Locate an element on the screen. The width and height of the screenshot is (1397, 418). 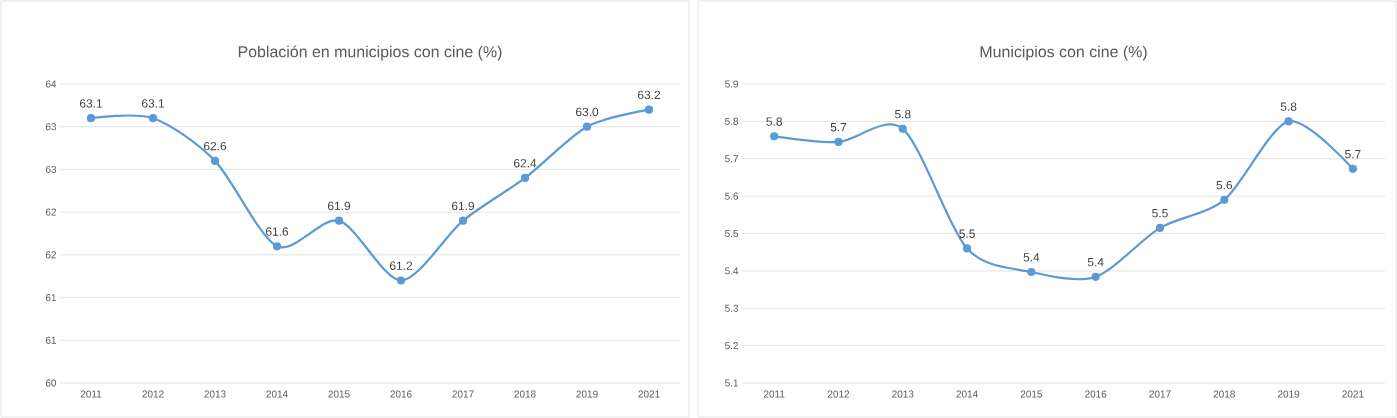
data-label: 63.0 is located at coordinates (587, 112).